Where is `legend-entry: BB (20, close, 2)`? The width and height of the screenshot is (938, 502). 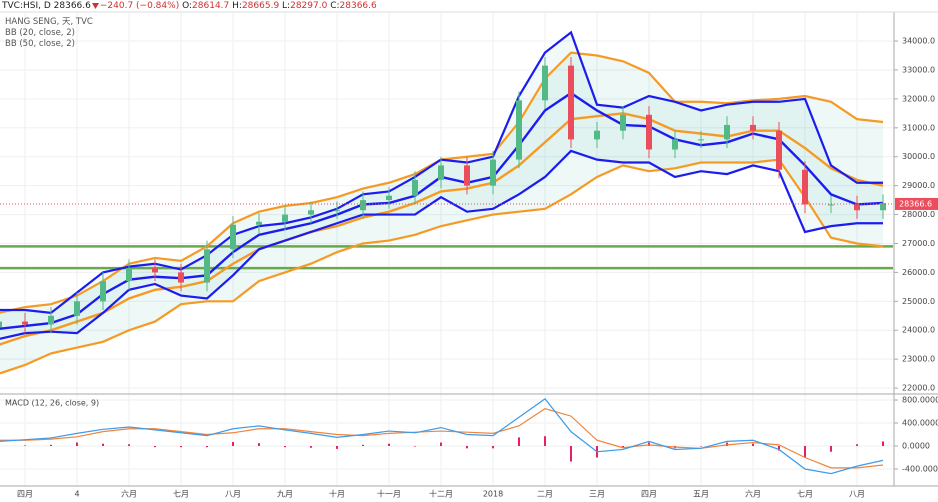 legend-entry: BB (20, close, 2) is located at coordinates (40, 33).